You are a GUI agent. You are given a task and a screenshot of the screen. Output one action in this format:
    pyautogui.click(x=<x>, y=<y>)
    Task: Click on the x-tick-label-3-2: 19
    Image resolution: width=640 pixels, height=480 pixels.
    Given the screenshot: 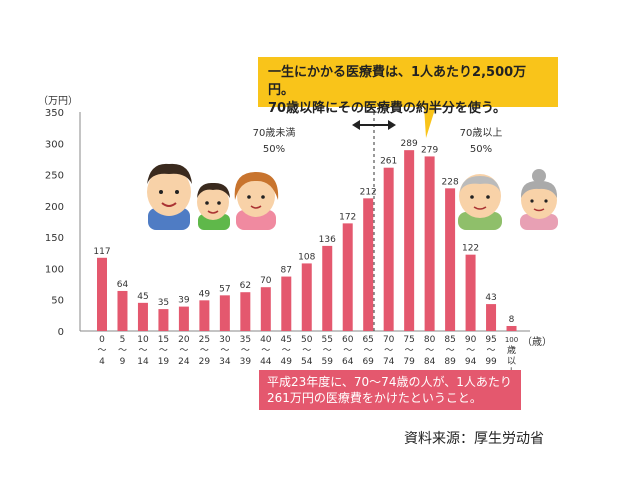 What is the action you would take?
    pyautogui.click(x=164, y=362)
    